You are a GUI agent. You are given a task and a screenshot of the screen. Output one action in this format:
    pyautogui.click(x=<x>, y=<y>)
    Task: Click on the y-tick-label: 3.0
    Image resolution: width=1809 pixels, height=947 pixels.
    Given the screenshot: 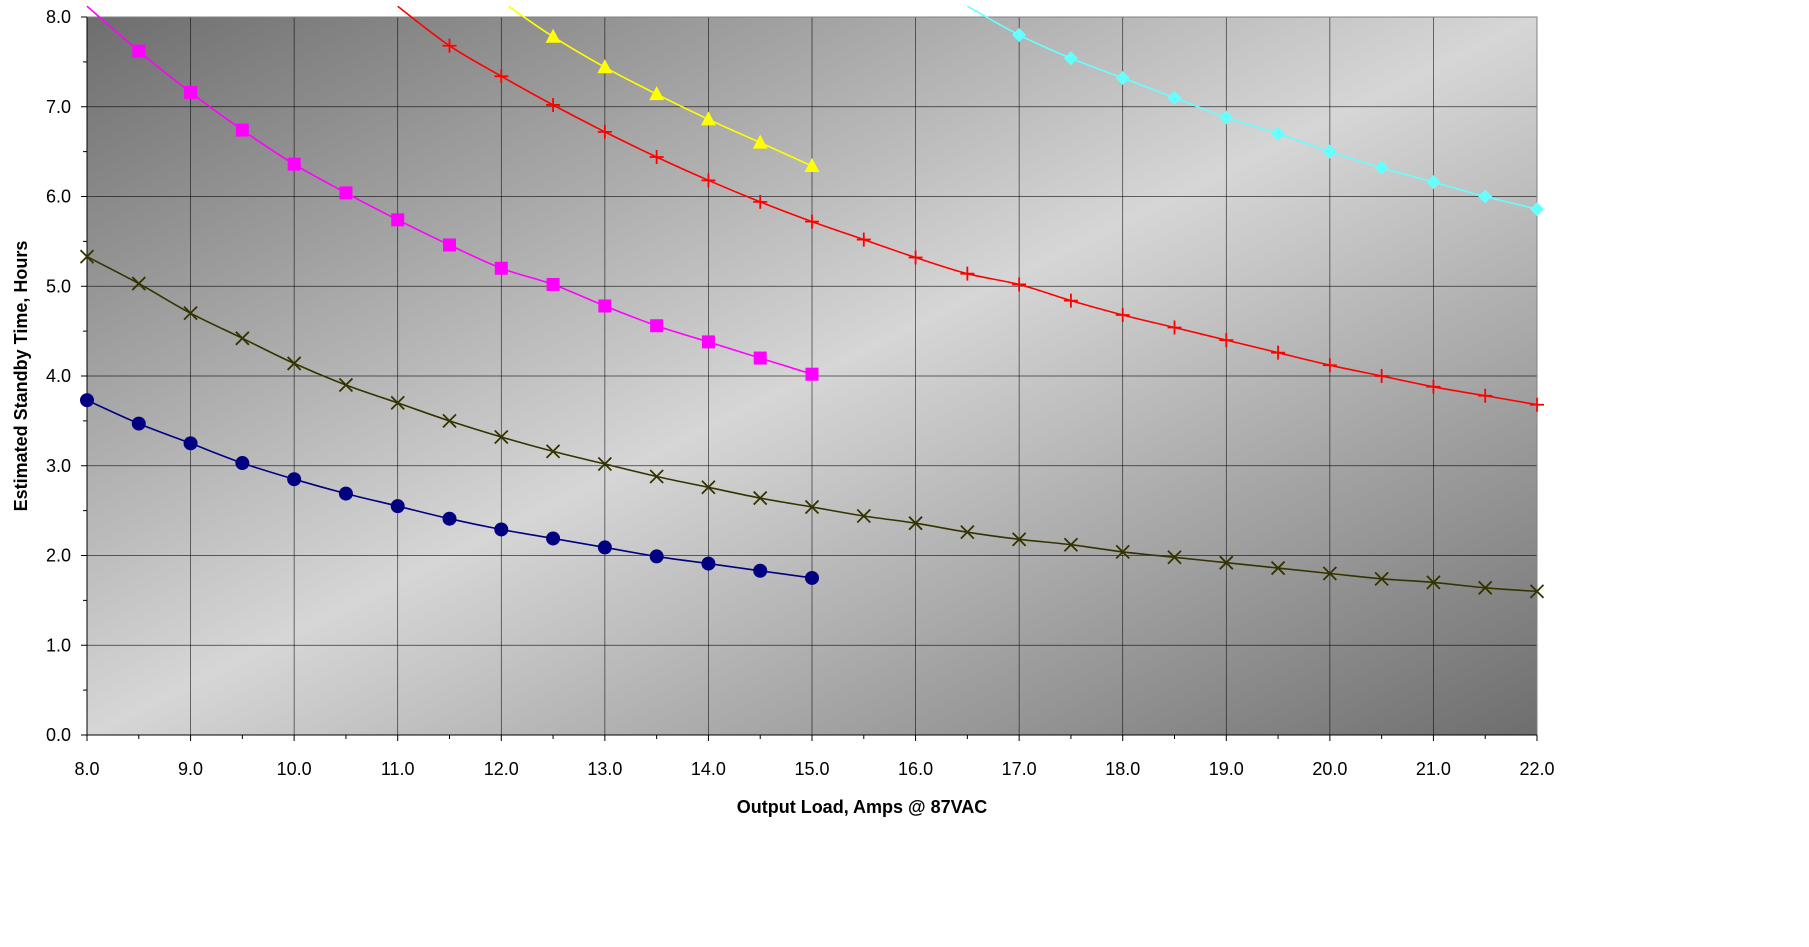 What is the action you would take?
    pyautogui.click(x=58, y=466)
    